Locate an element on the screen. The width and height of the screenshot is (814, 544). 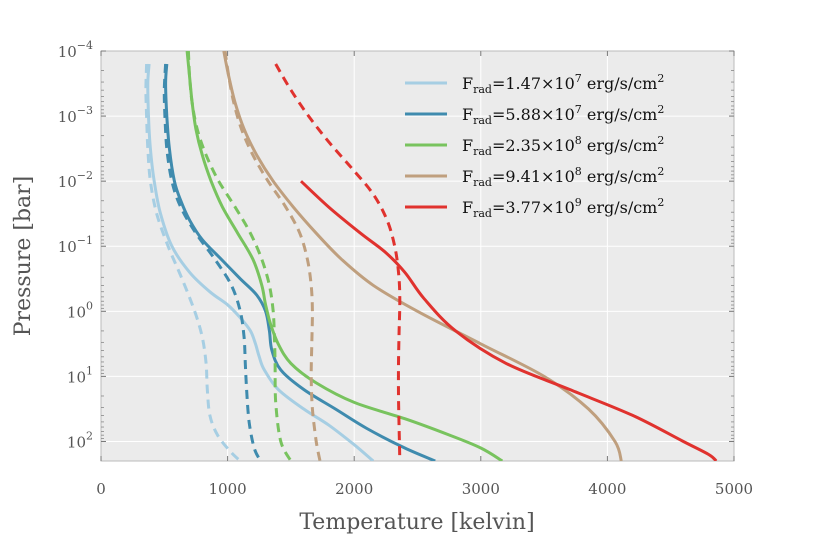
x-tick-label: 0 is located at coordinates (101, 489).